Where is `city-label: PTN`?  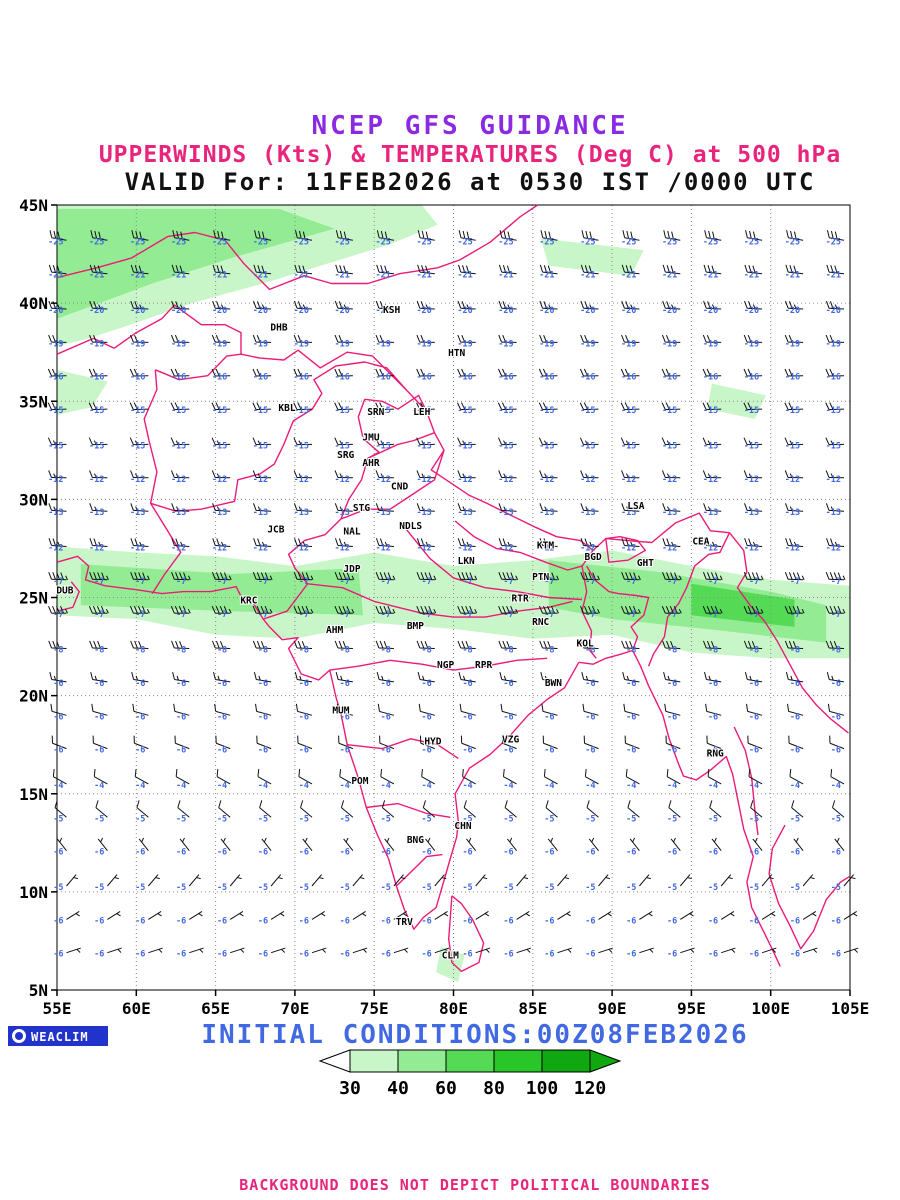 city-label: PTN is located at coordinates (540, 577).